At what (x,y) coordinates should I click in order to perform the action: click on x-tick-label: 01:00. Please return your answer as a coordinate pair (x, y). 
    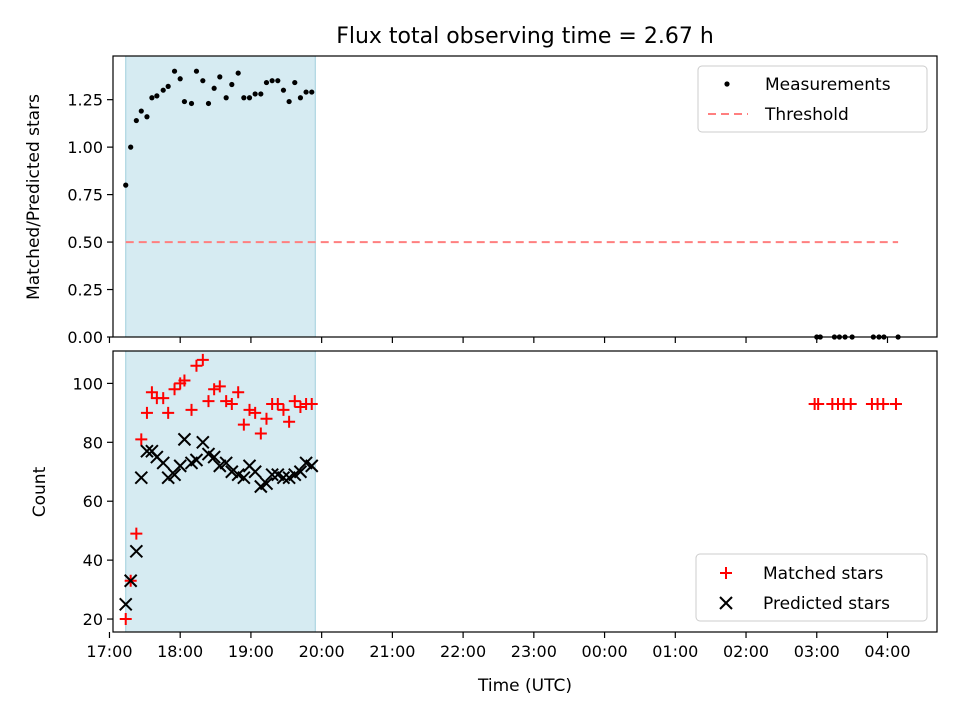
    Looking at the image, I should click on (675, 651).